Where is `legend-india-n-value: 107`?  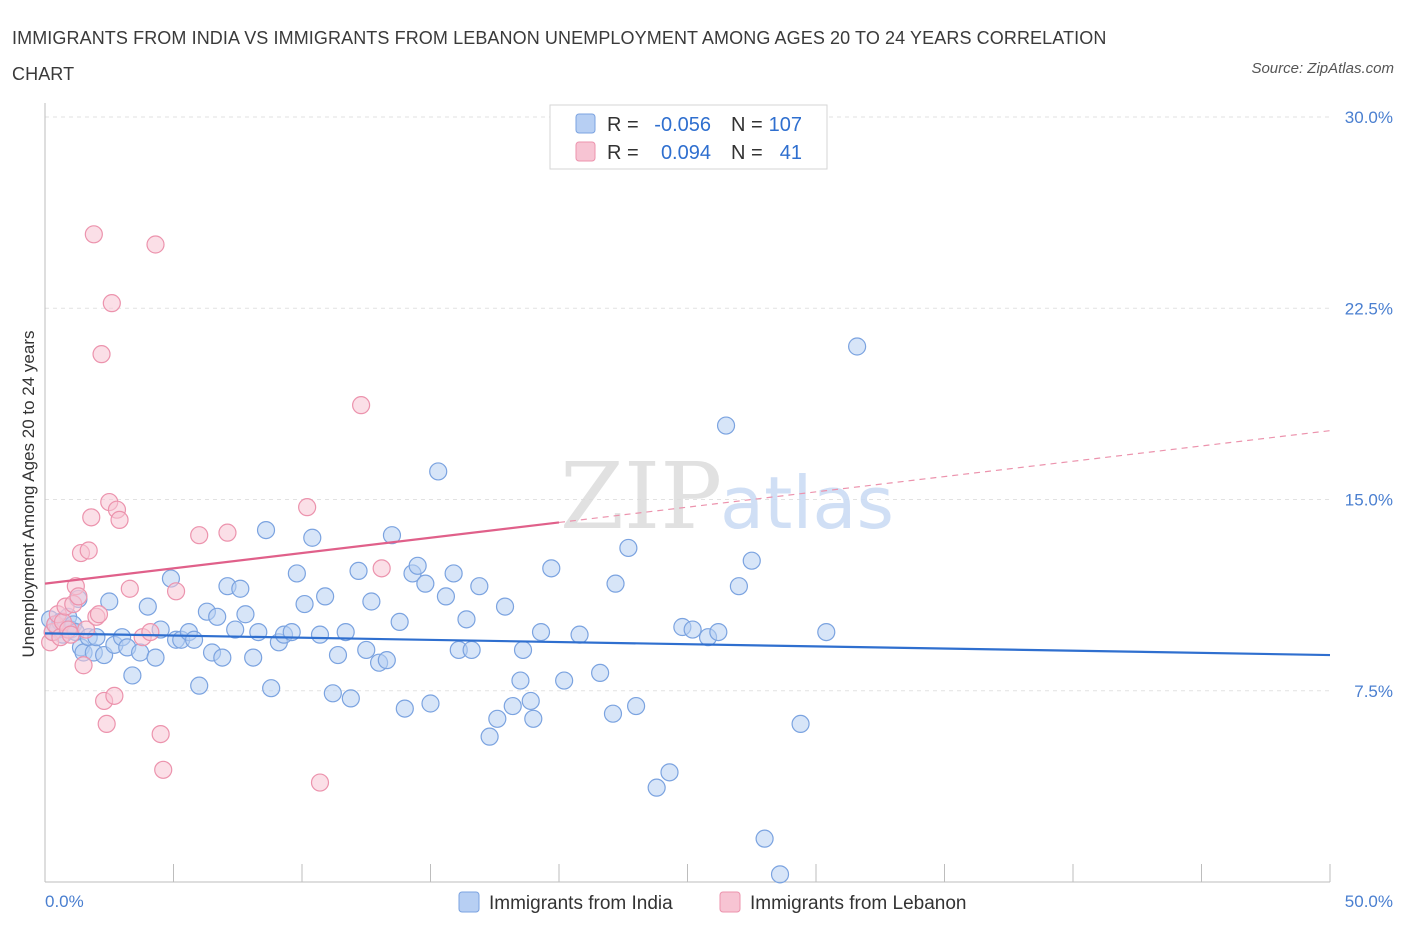
legend-india-n-value: 107 is located at coordinates (785, 125).